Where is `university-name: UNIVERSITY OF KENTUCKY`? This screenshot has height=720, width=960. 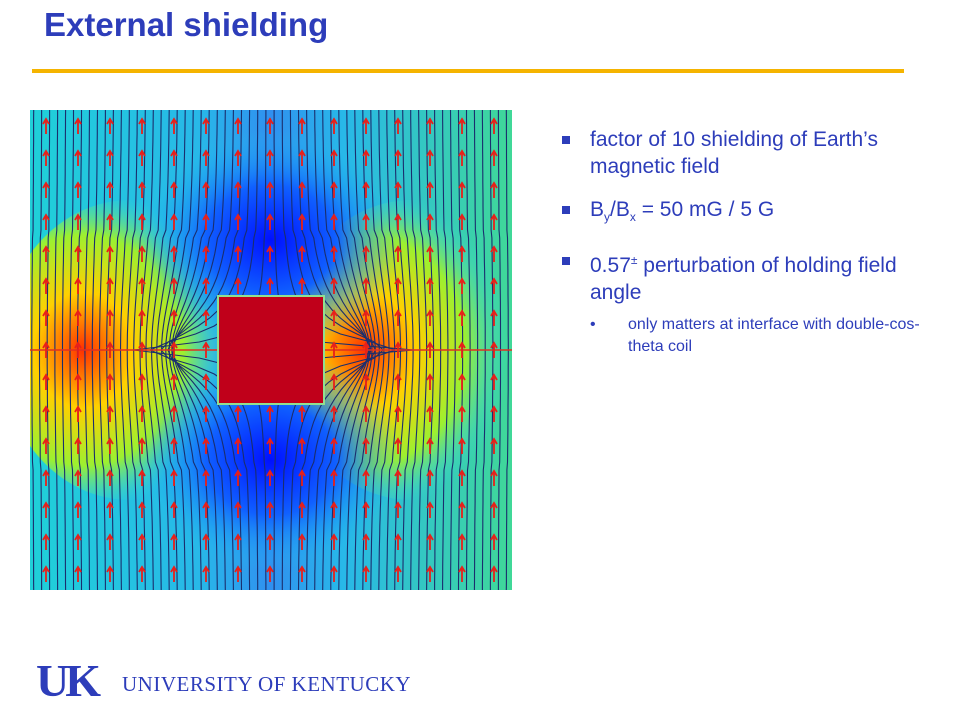 university-name: UNIVERSITY OF KENTUCKY is located at coordinates (267, 684).